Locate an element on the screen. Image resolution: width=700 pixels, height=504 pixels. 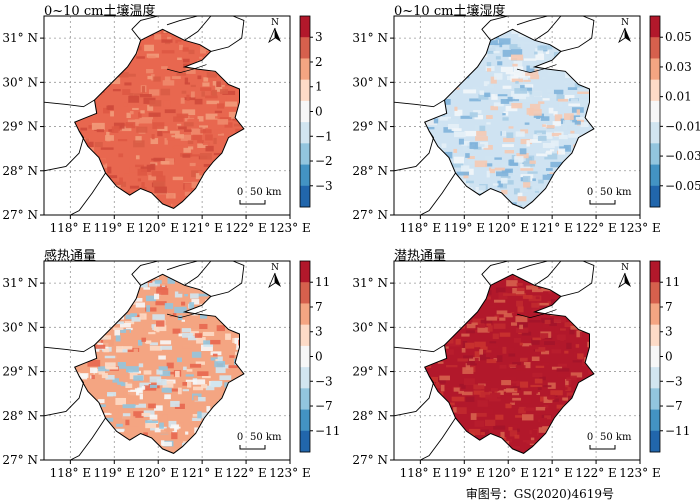
scale-distance-label: 50 km is located at coordinates (266, 437).